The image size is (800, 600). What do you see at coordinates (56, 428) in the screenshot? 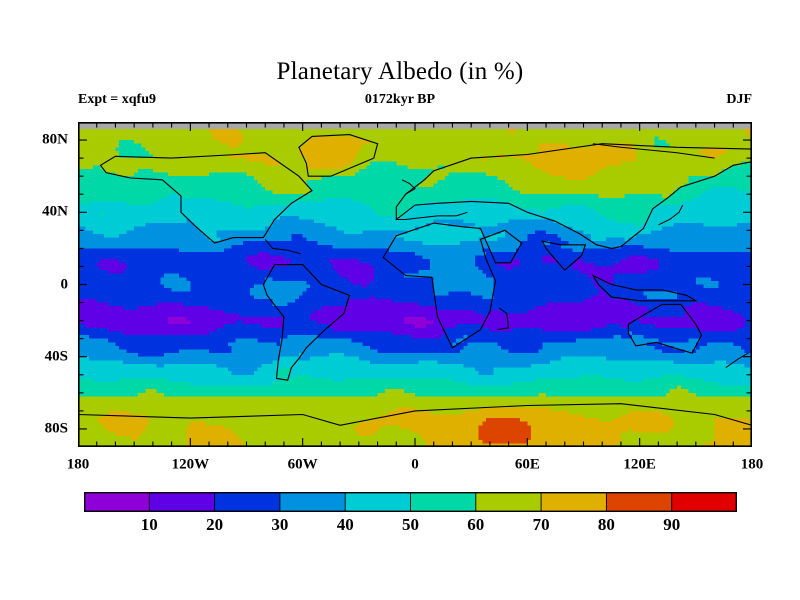
I see `y-axis-tick-label: 80S` at bounding box center [56, 428].